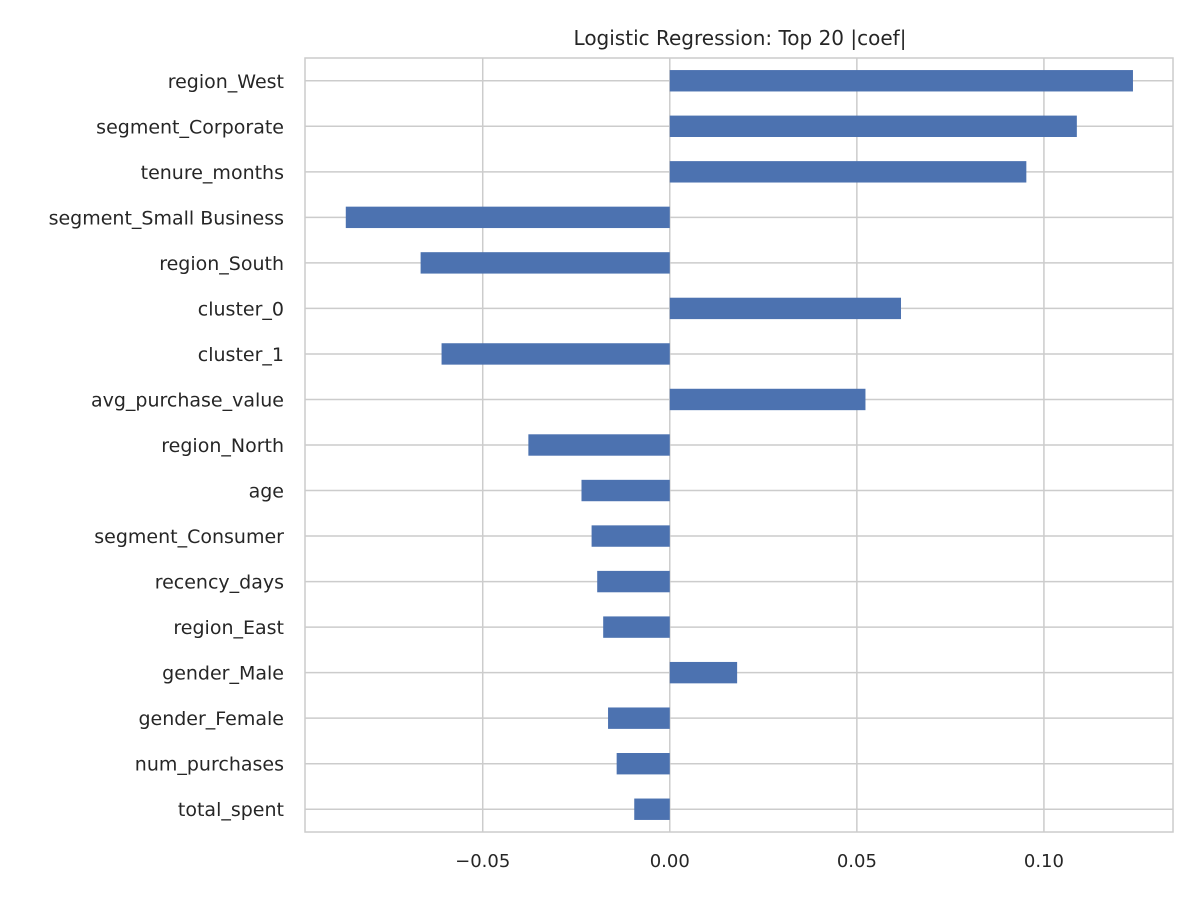 Image resolution: width=1200 pixels, height=900 pixels. What do you see at coordinates (231, 810) in the screenshot?
I see `category-label: total_spent` at bounding box center [231, 810].